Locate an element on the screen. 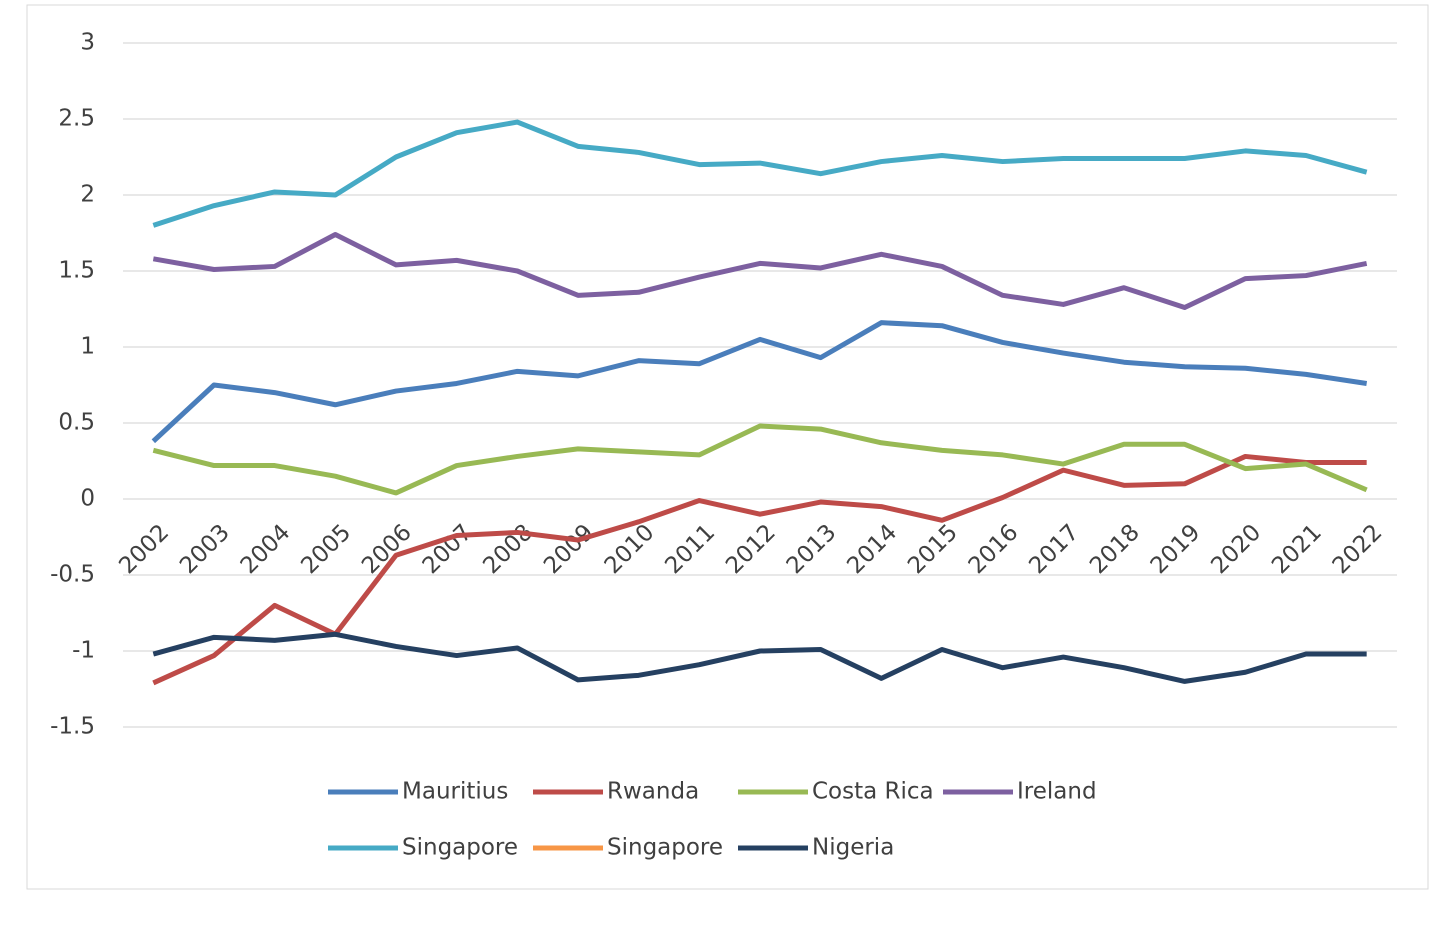 The height and width of the screenshot is (929, 1455). legend-label: Nigeria is located at coordinates (853, 848).